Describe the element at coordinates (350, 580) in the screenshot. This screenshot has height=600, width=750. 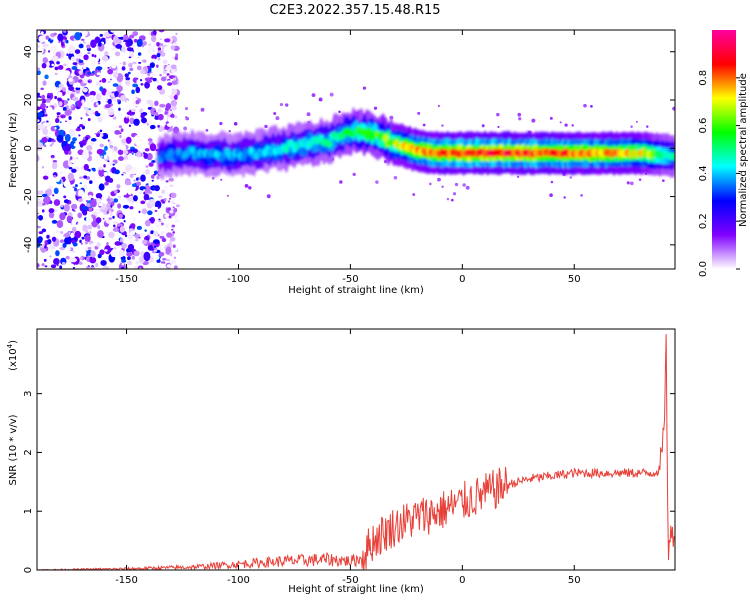
I see `x-tick-label: -50` at that location.